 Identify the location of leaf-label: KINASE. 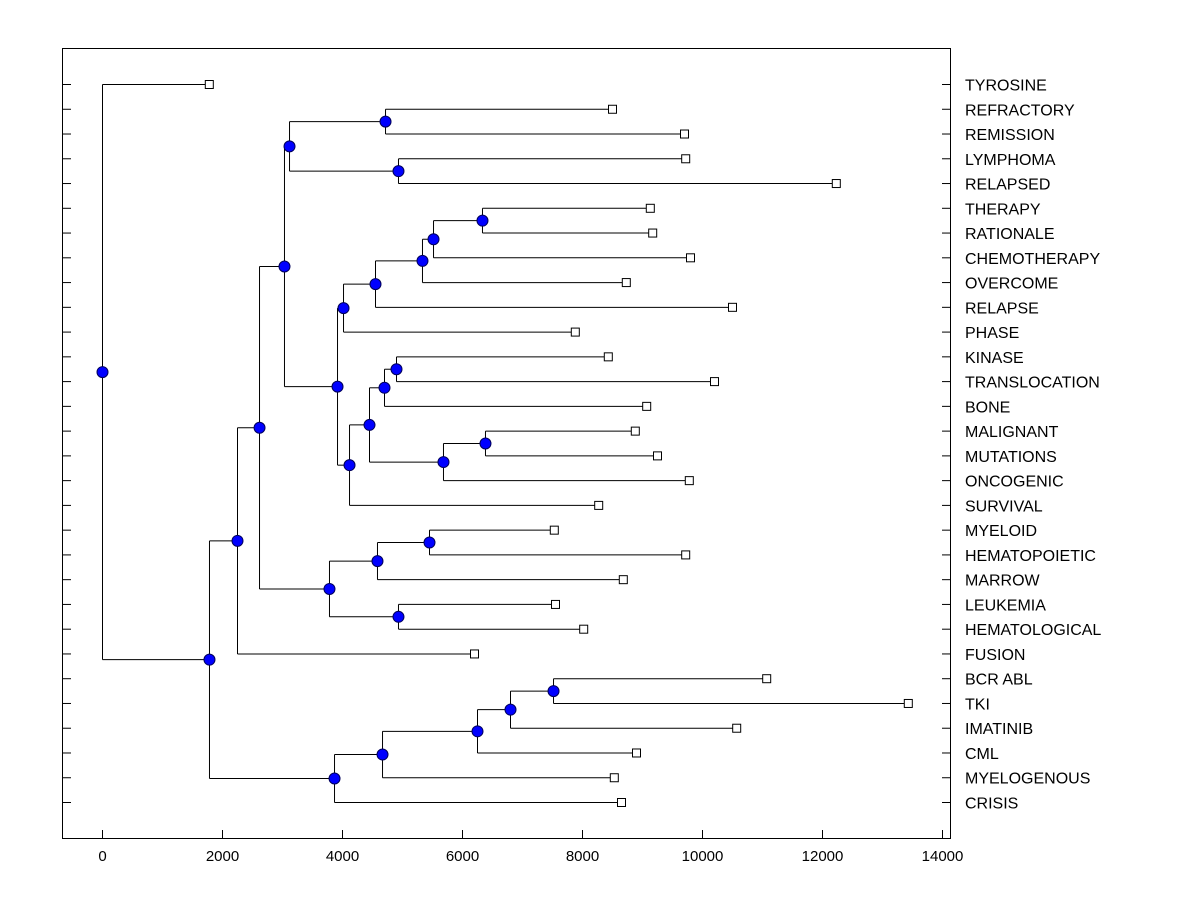
(994, 358).